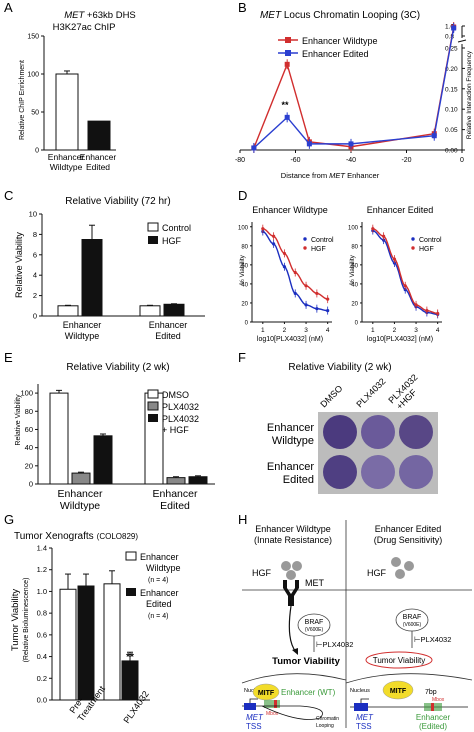 The height and width of the screenshot is (732, 474). Describe the element at coordinates (153, 406) in the screenshot. I see `legend-swatch-plx` at that location.